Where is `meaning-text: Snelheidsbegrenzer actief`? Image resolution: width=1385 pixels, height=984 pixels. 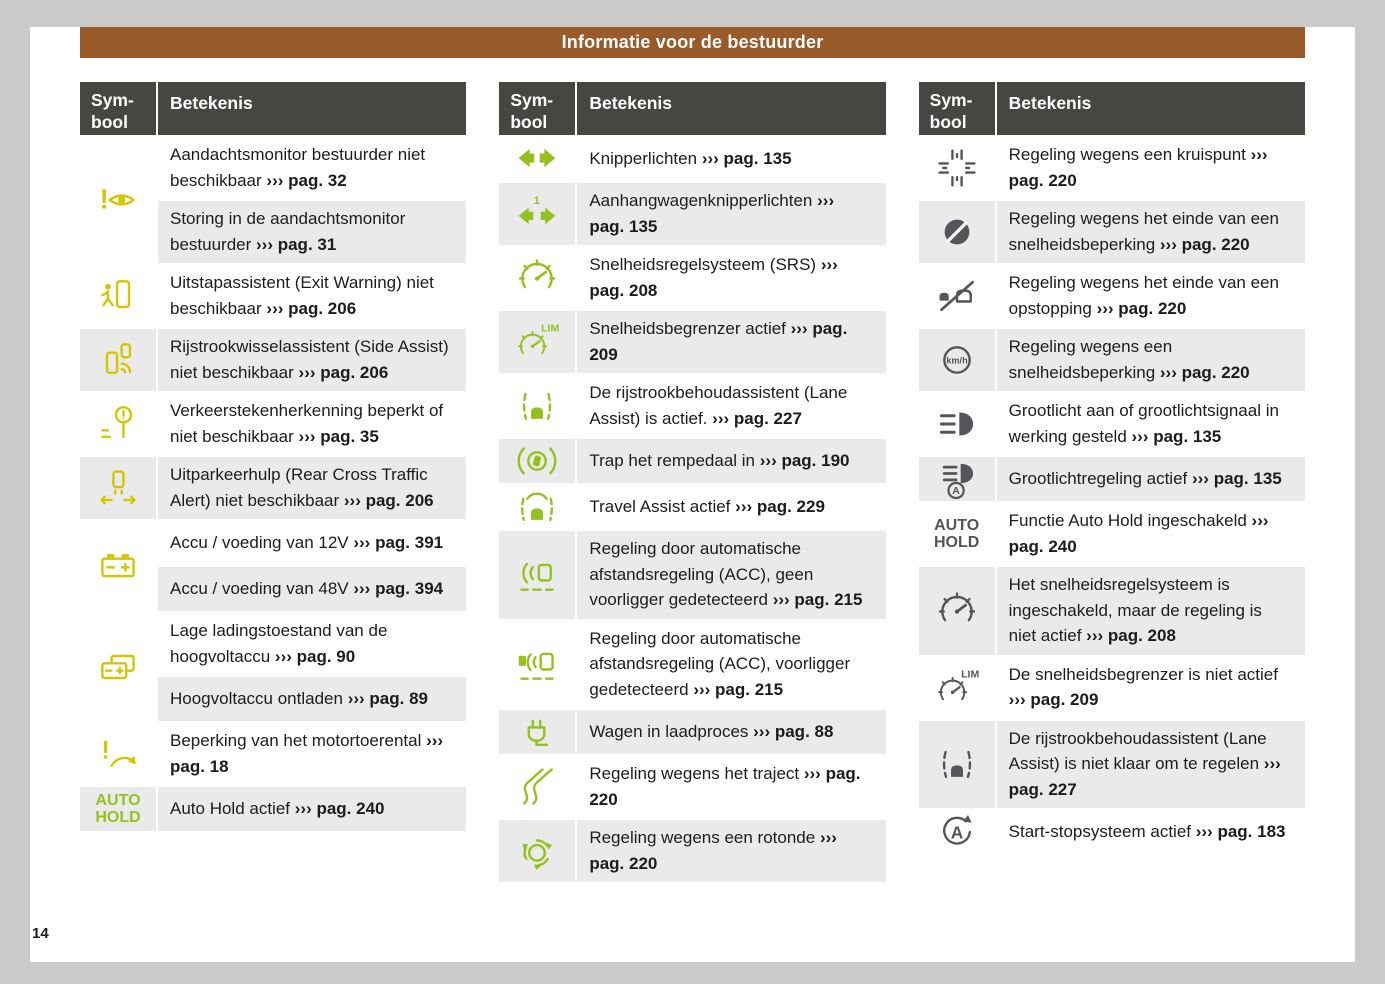 meaning-text: Snelheidsbegrenzer actief is located at coordinates (687, 328).